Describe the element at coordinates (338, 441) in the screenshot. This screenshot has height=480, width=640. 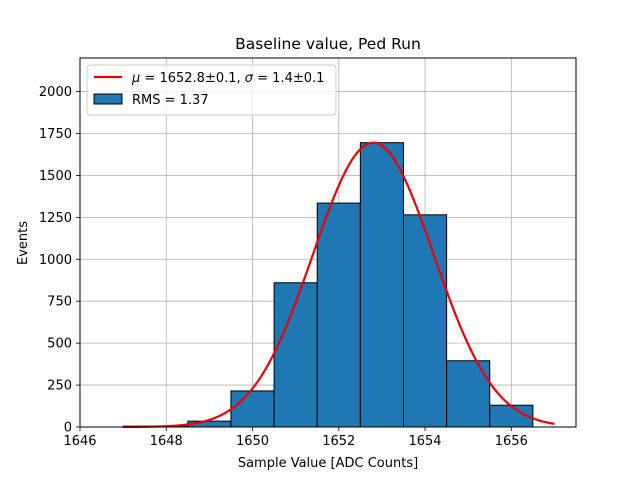
I see `x-tick-label: 1652` at that location.